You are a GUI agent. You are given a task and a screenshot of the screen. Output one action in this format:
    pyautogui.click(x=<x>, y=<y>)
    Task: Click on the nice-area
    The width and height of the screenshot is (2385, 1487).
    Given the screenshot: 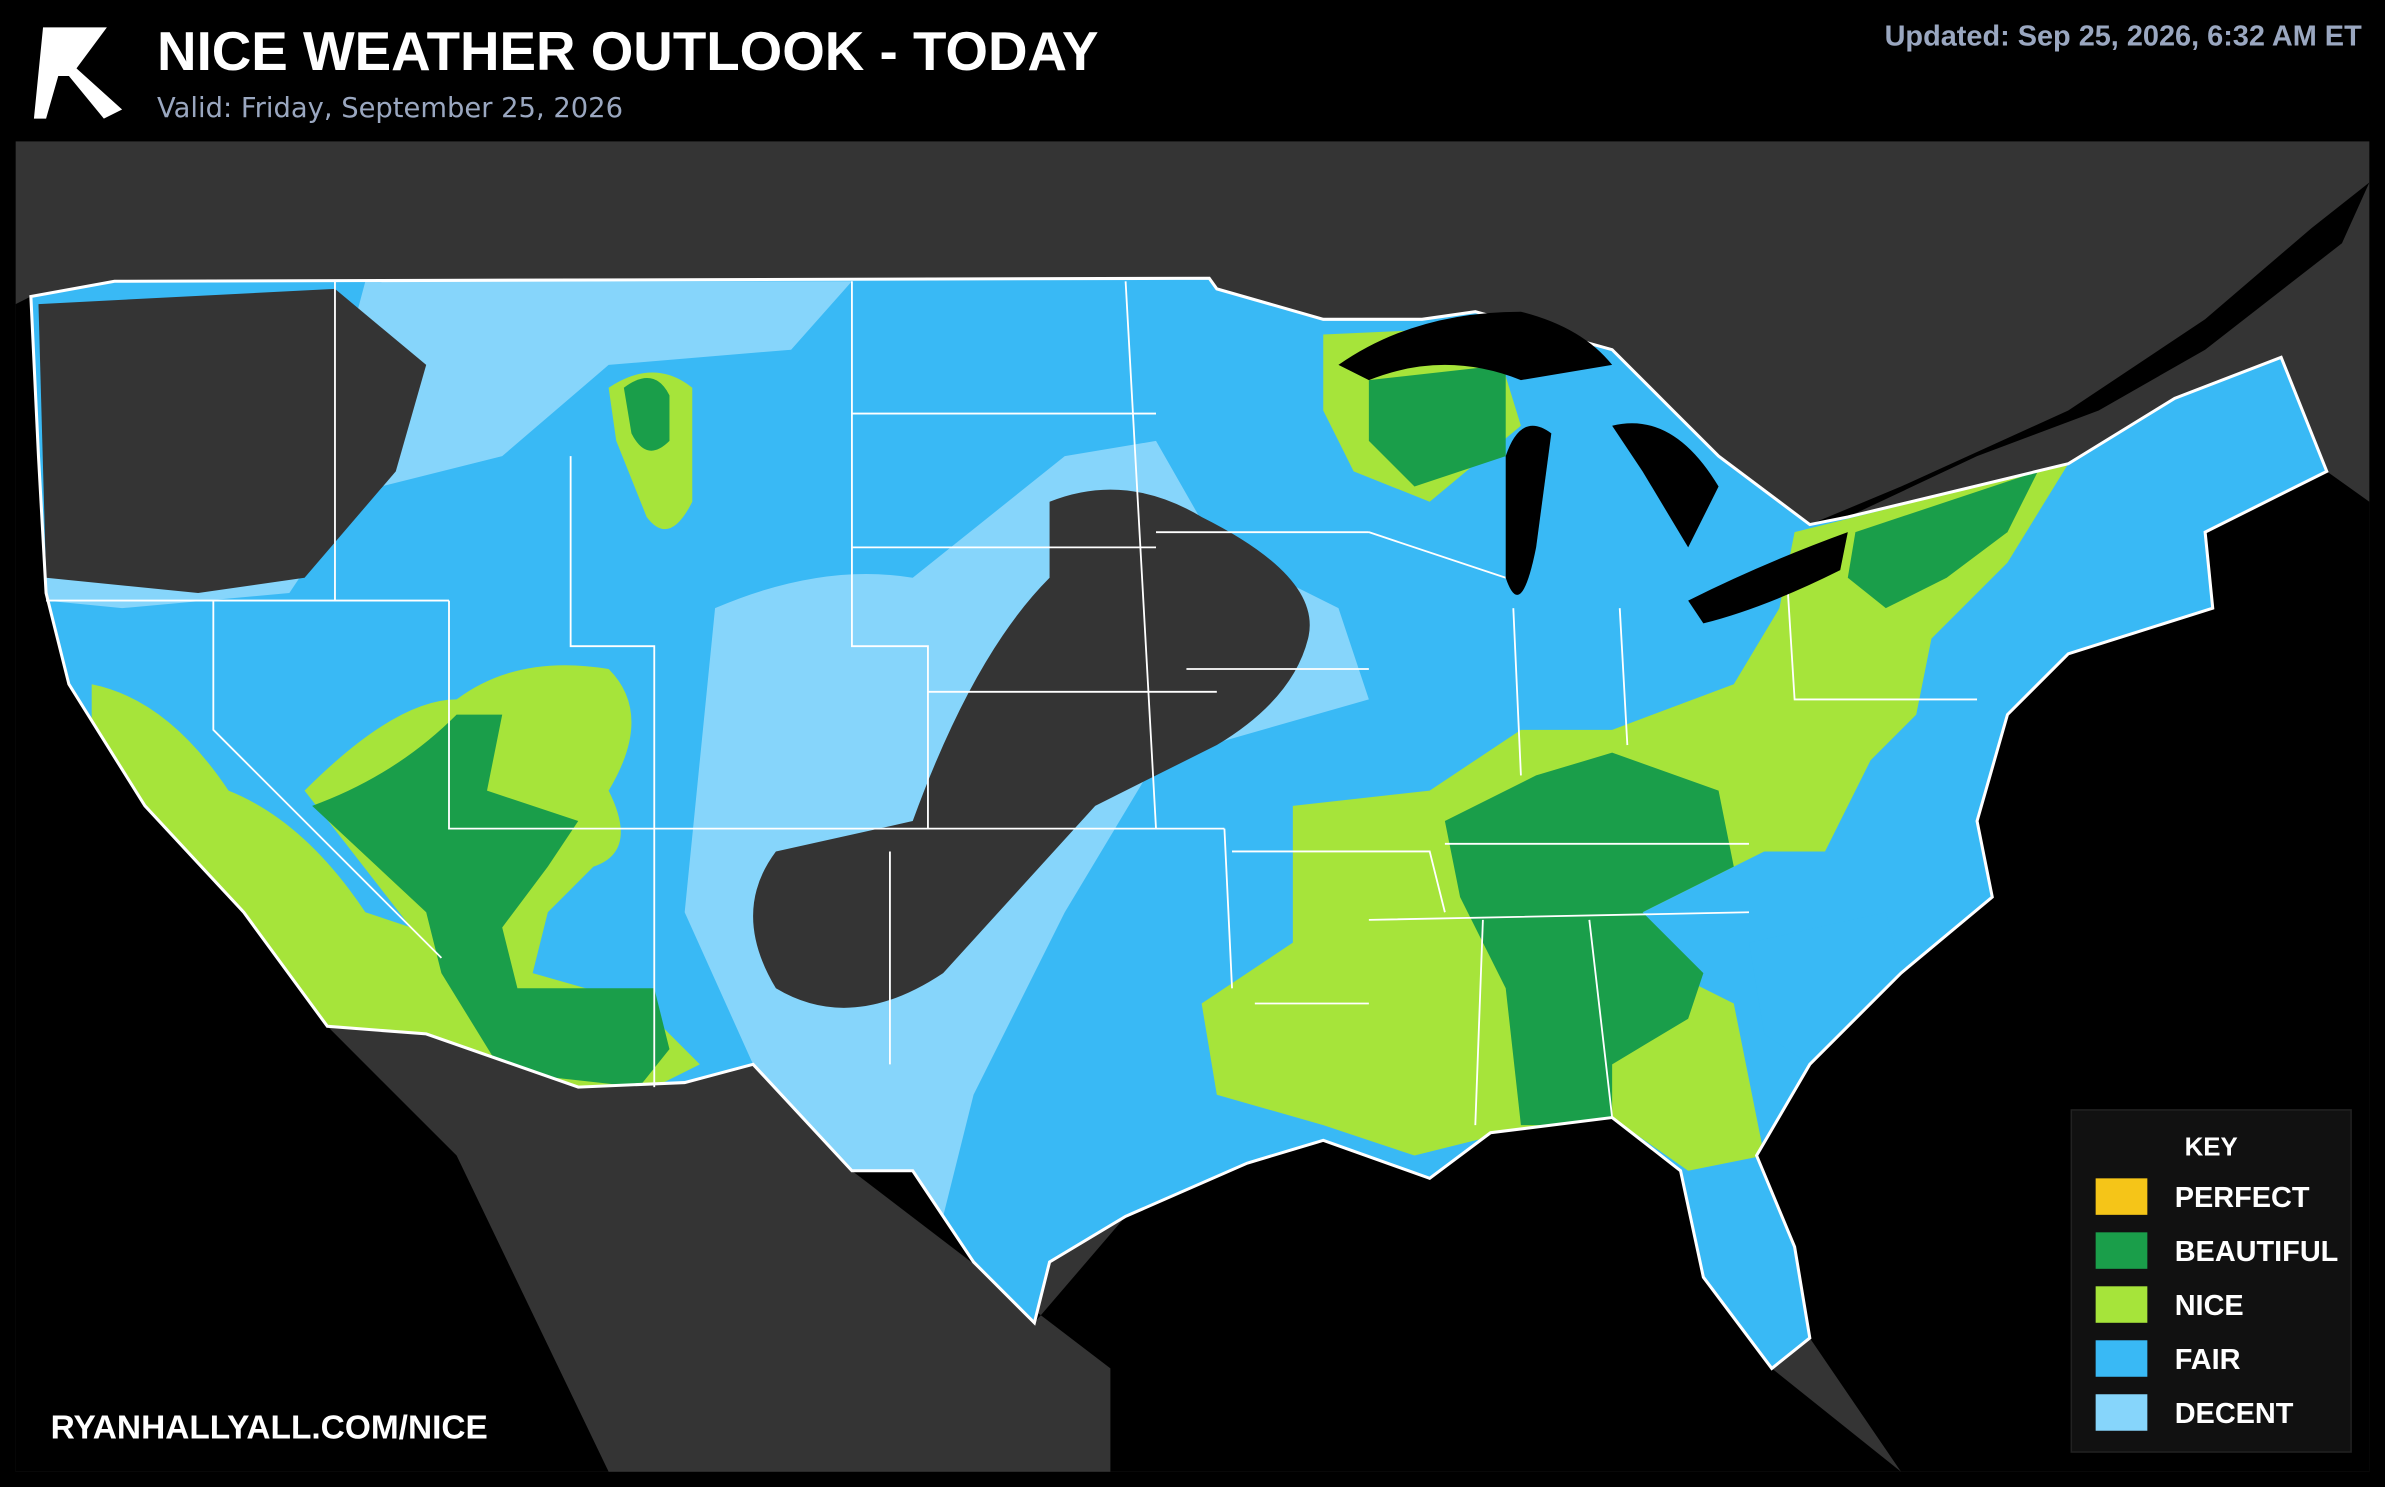 What is the action you would take?
    pyautogui.click(x=274, y=867)
    